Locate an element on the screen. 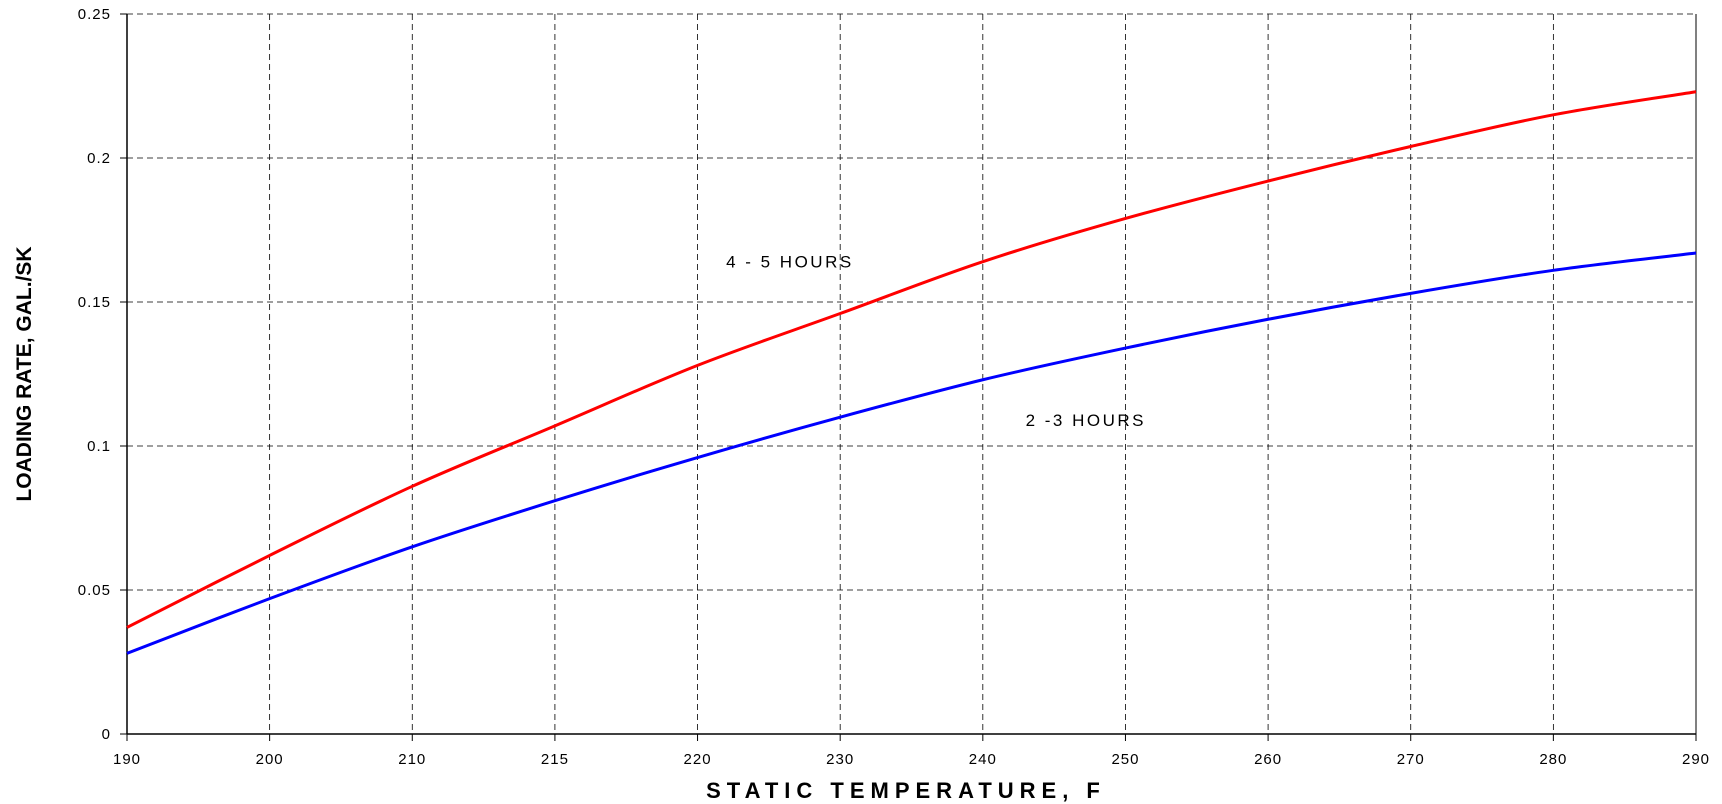 The image size is (1722, 804). x-tick-label: 270 is located at coordinates (1411, 759).